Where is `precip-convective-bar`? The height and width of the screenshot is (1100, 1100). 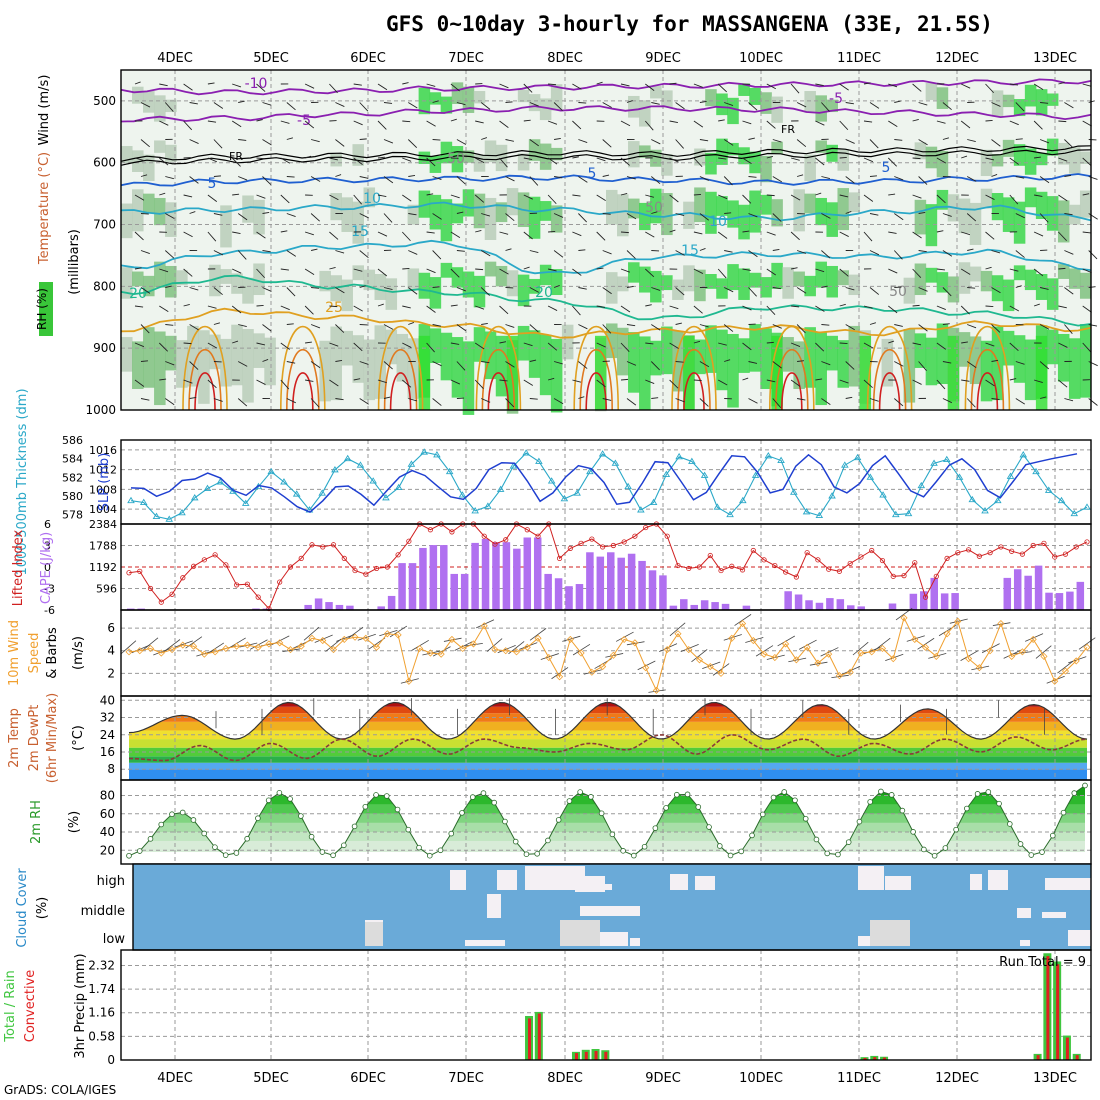
precip-convective-bar is located at coordinates (586, 1055).